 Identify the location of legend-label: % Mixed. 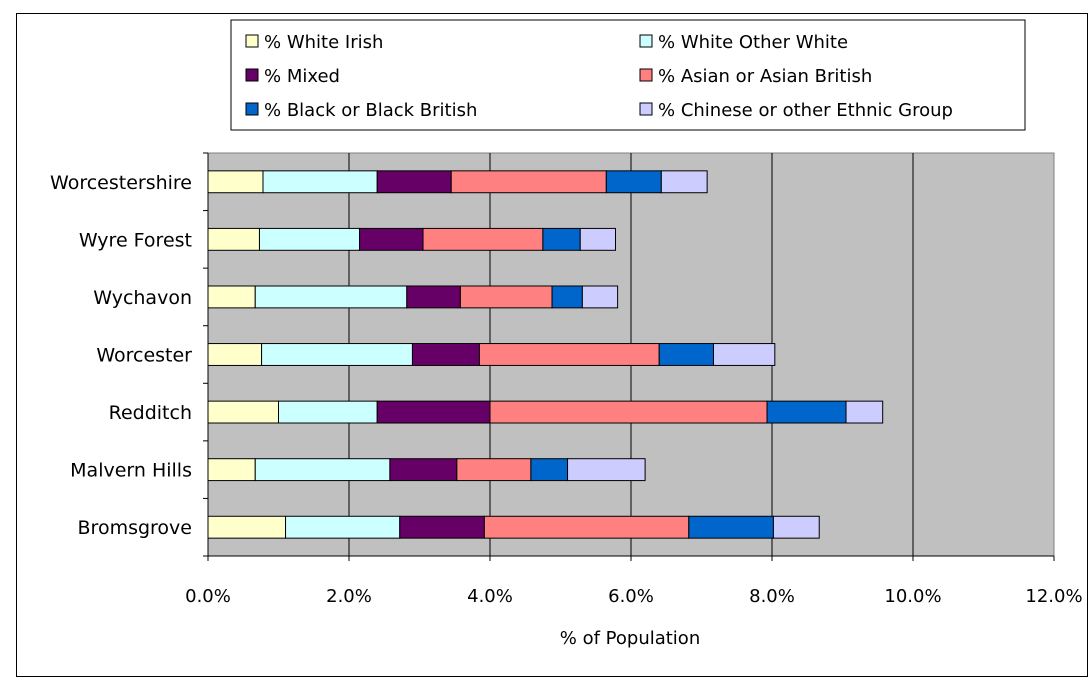
(302, 76).